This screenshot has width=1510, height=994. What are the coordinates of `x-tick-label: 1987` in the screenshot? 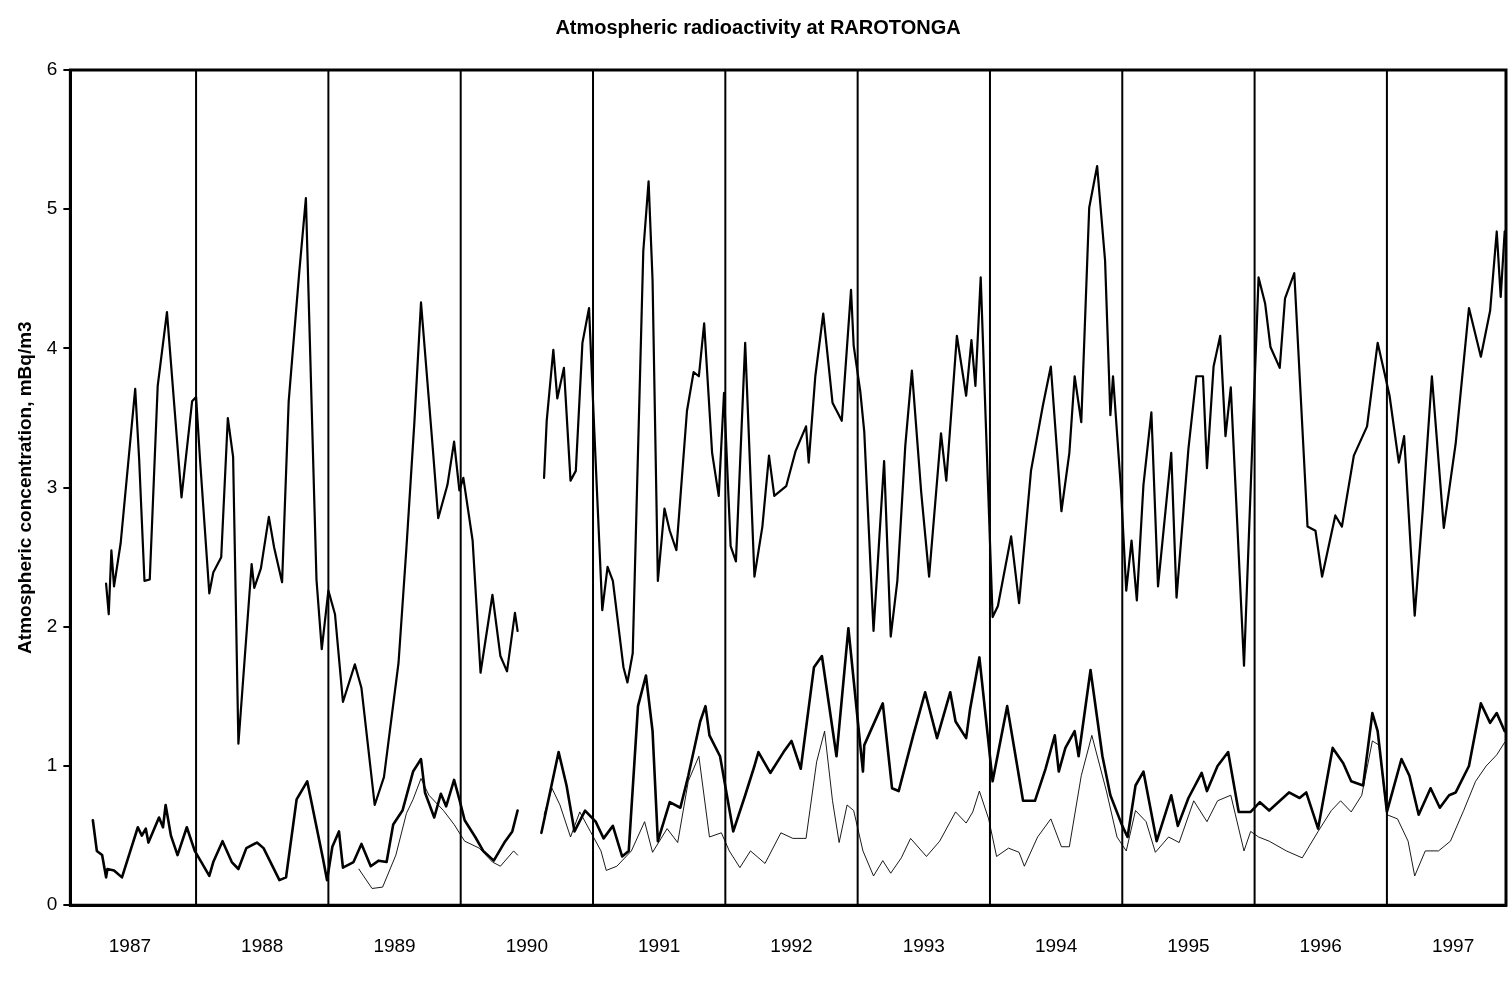 It's located at (130, 945).